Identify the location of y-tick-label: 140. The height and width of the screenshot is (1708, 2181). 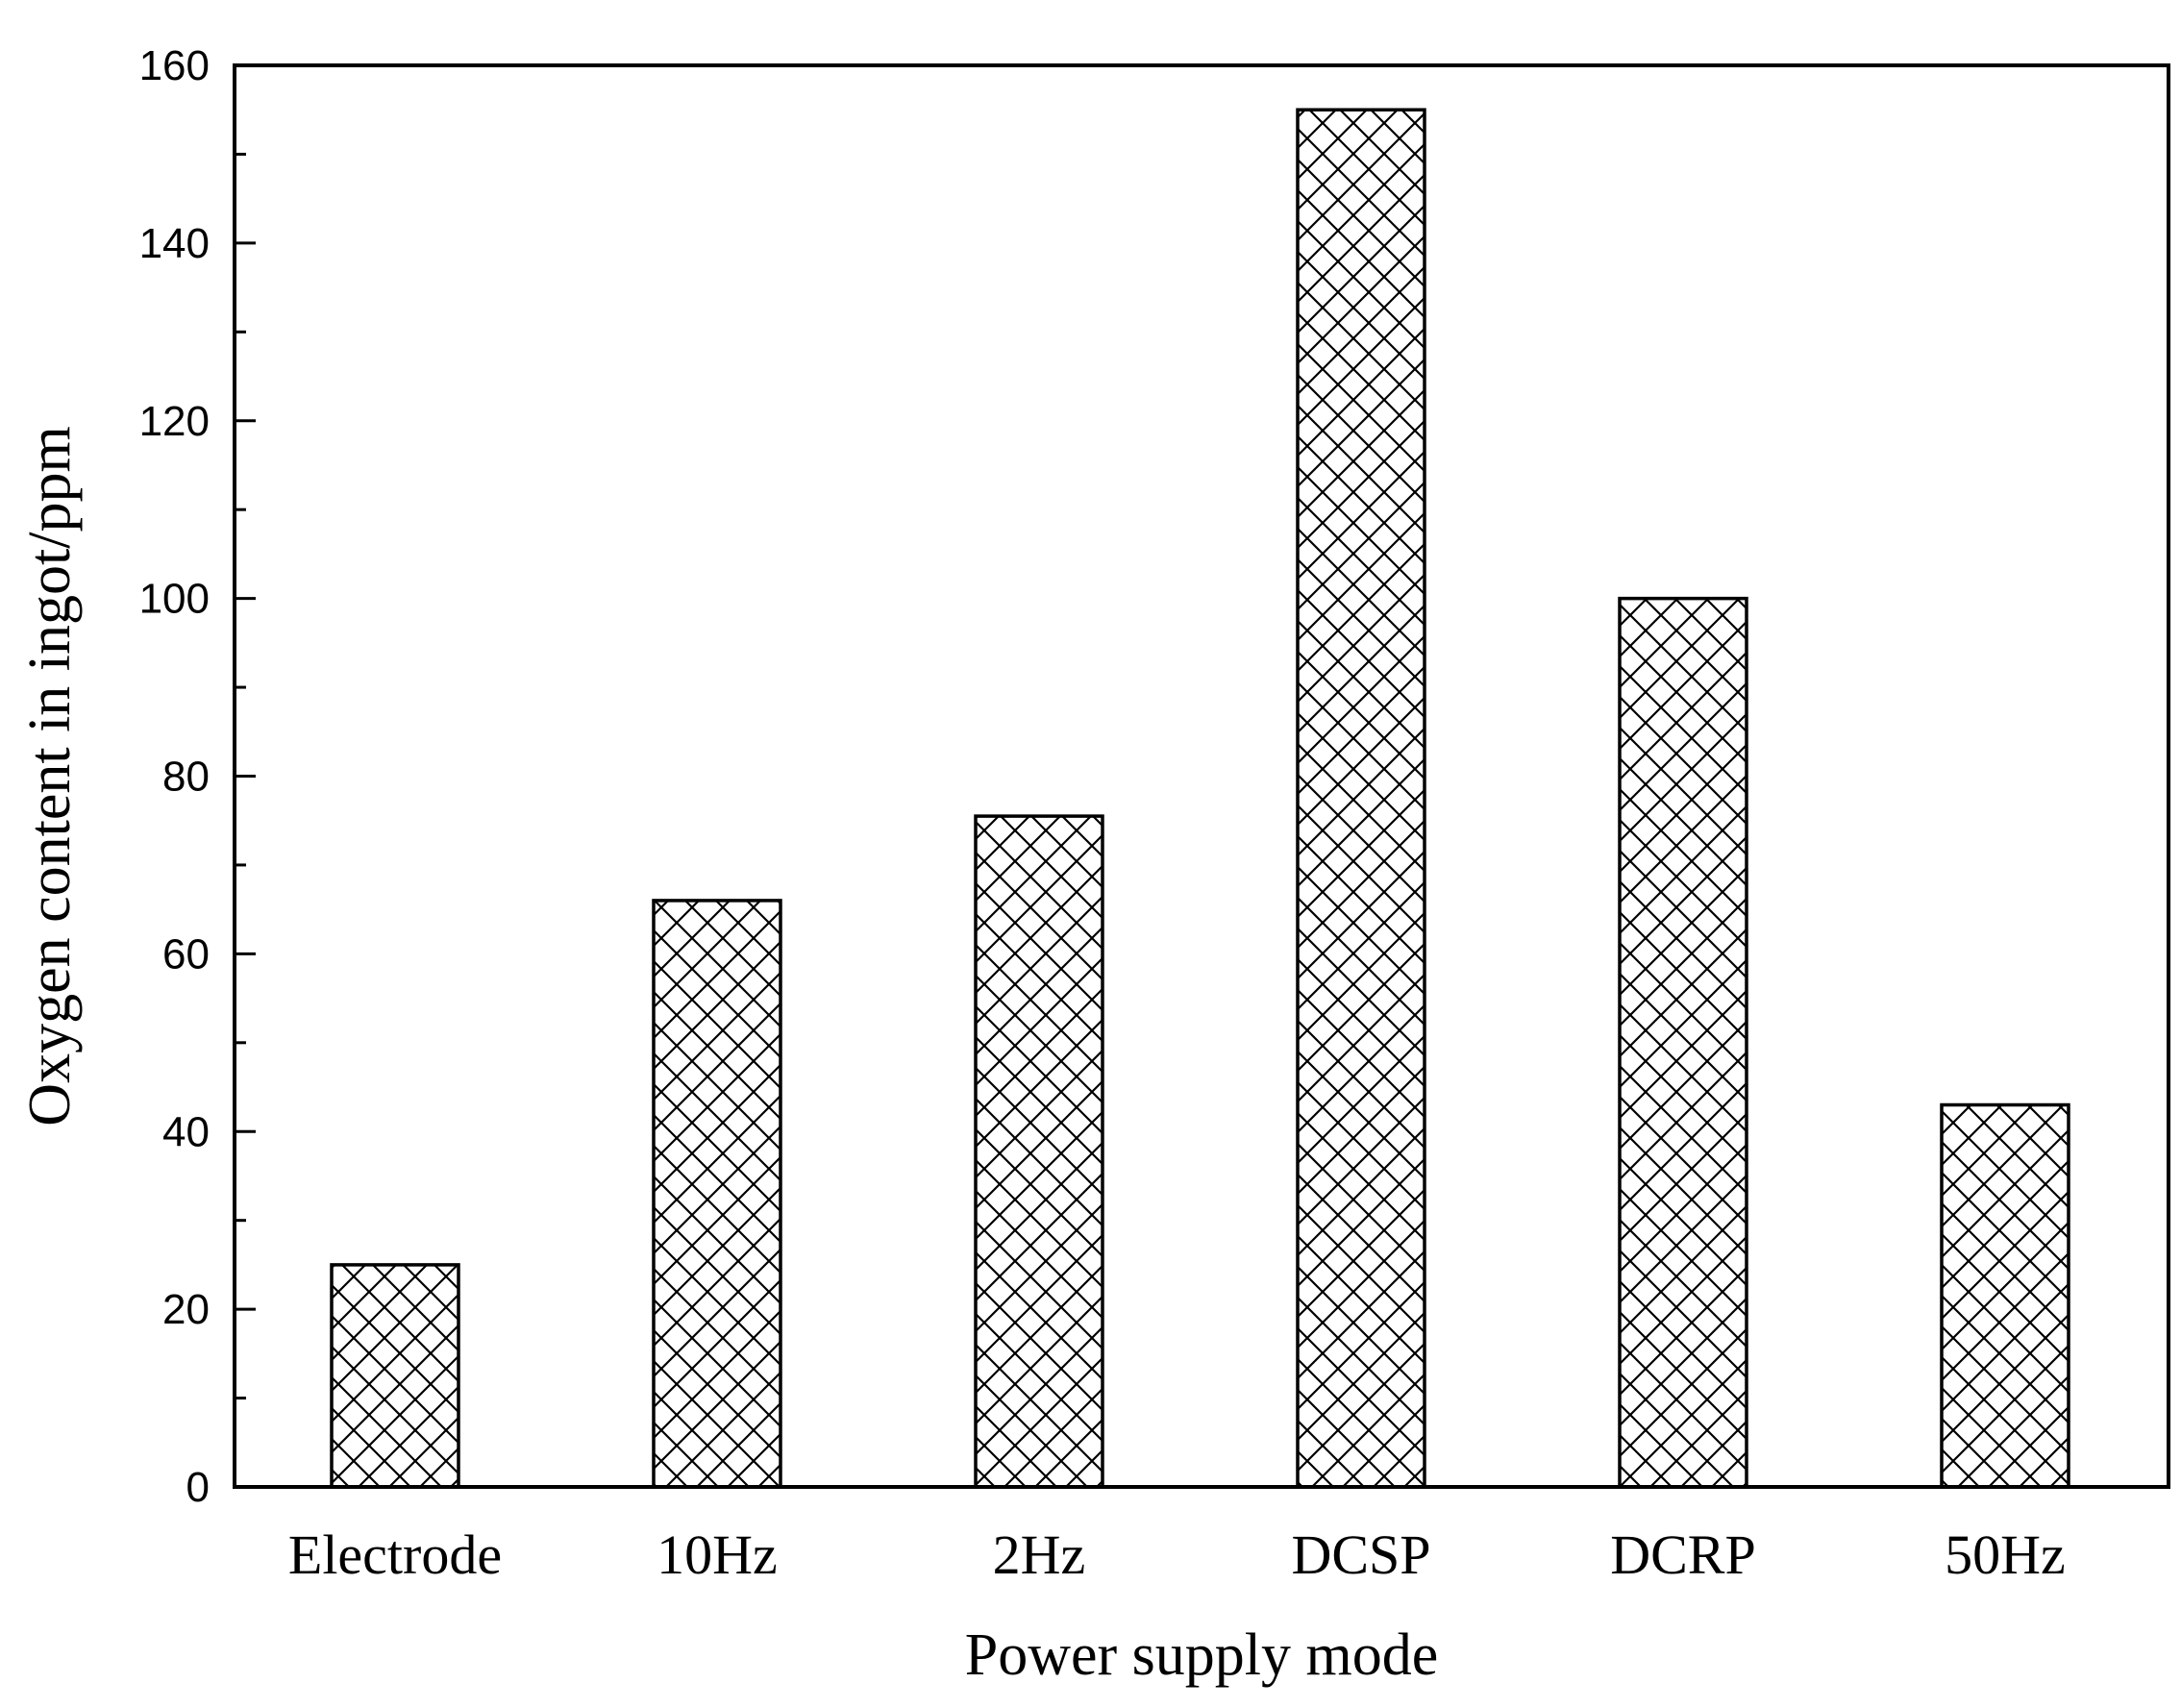
(175, 244).